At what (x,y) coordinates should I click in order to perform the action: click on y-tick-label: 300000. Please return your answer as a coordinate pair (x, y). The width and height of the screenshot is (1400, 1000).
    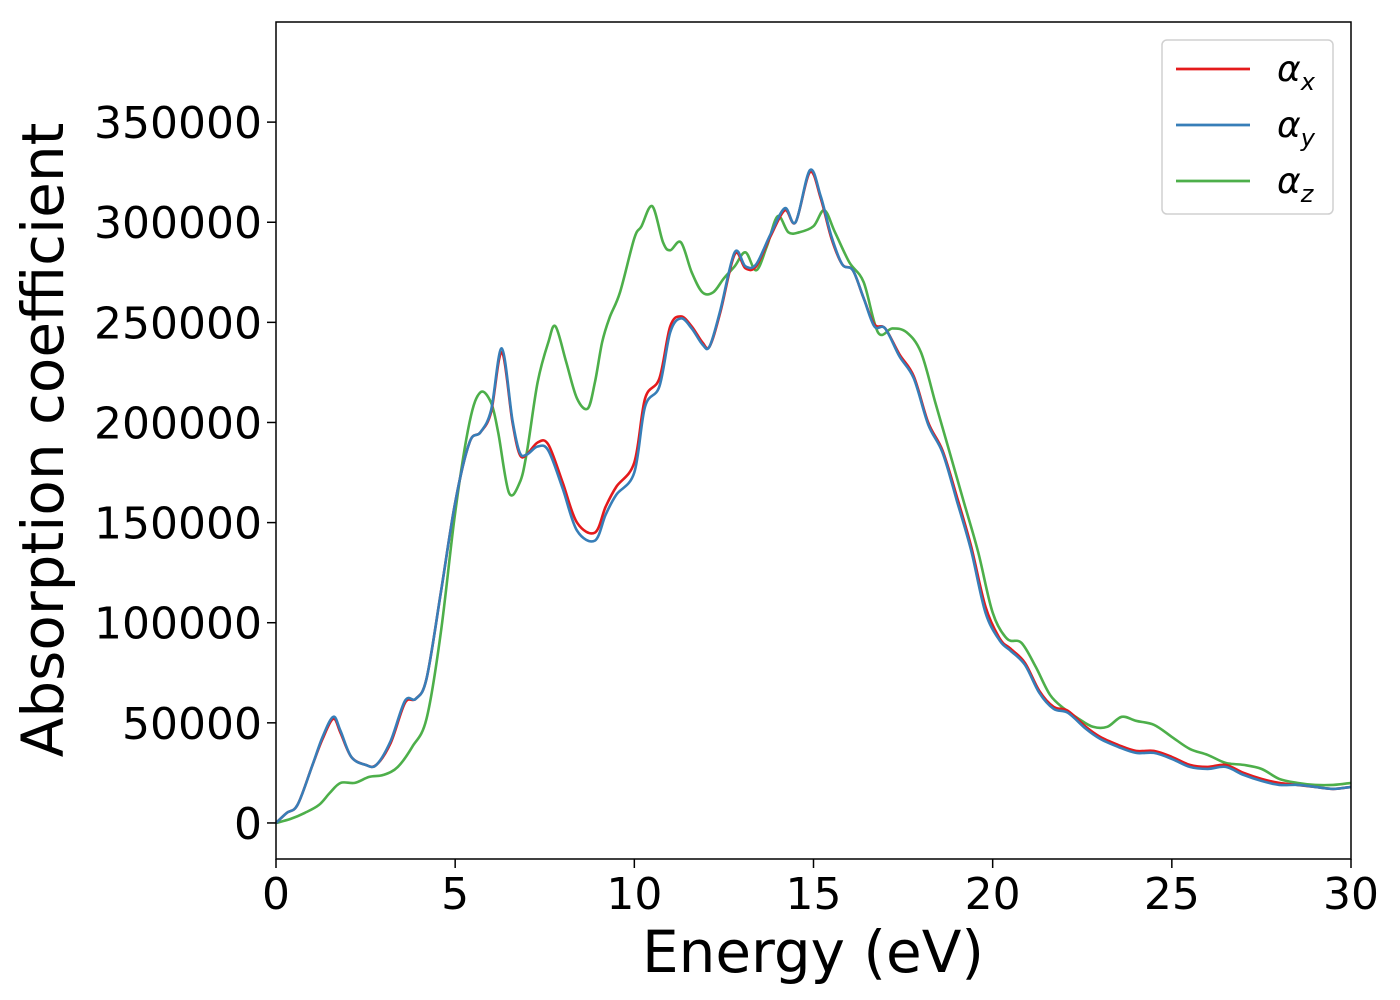
    Looking at the image, I should click on (178, 223).